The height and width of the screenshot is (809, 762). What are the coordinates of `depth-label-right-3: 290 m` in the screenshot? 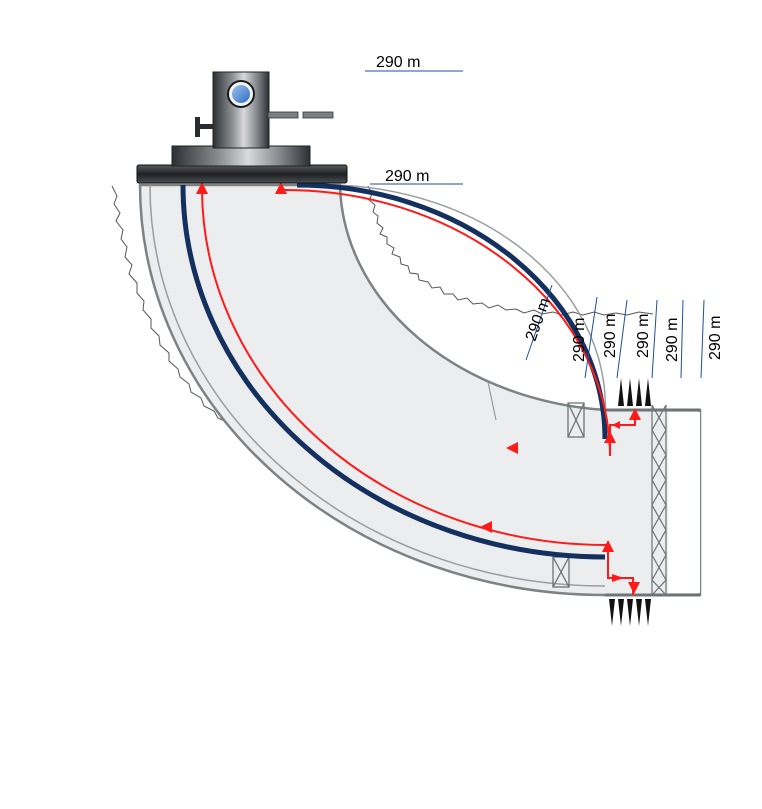 It's located at (610, 336).